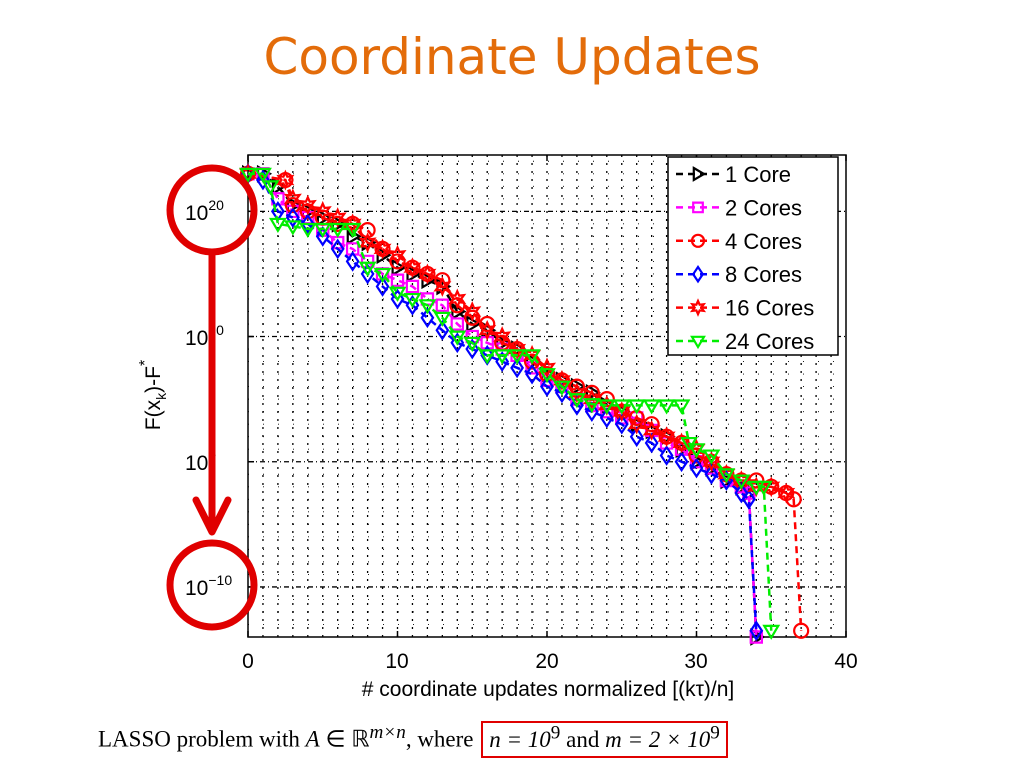 Image resolution: width=1024 pixels, height=768 pixels. I want to click on xtick-label: 0, so click(248, 661).